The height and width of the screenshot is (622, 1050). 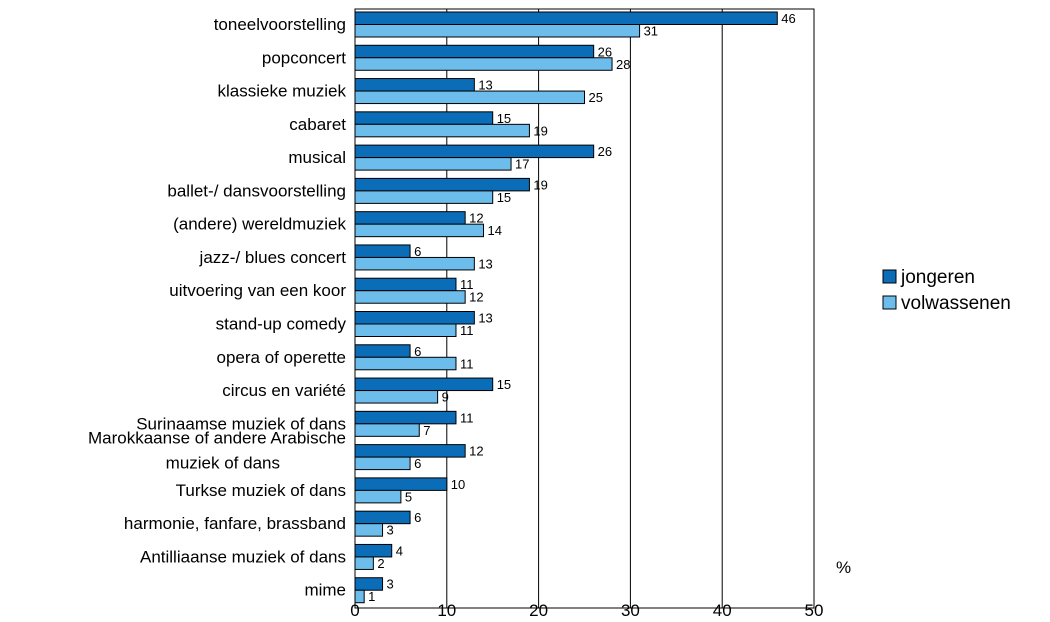 What do you see at coordinates (605, 51) in the screenshot?
I see `value-label-jongeren-1: 26` at bounding box center [605, 51].